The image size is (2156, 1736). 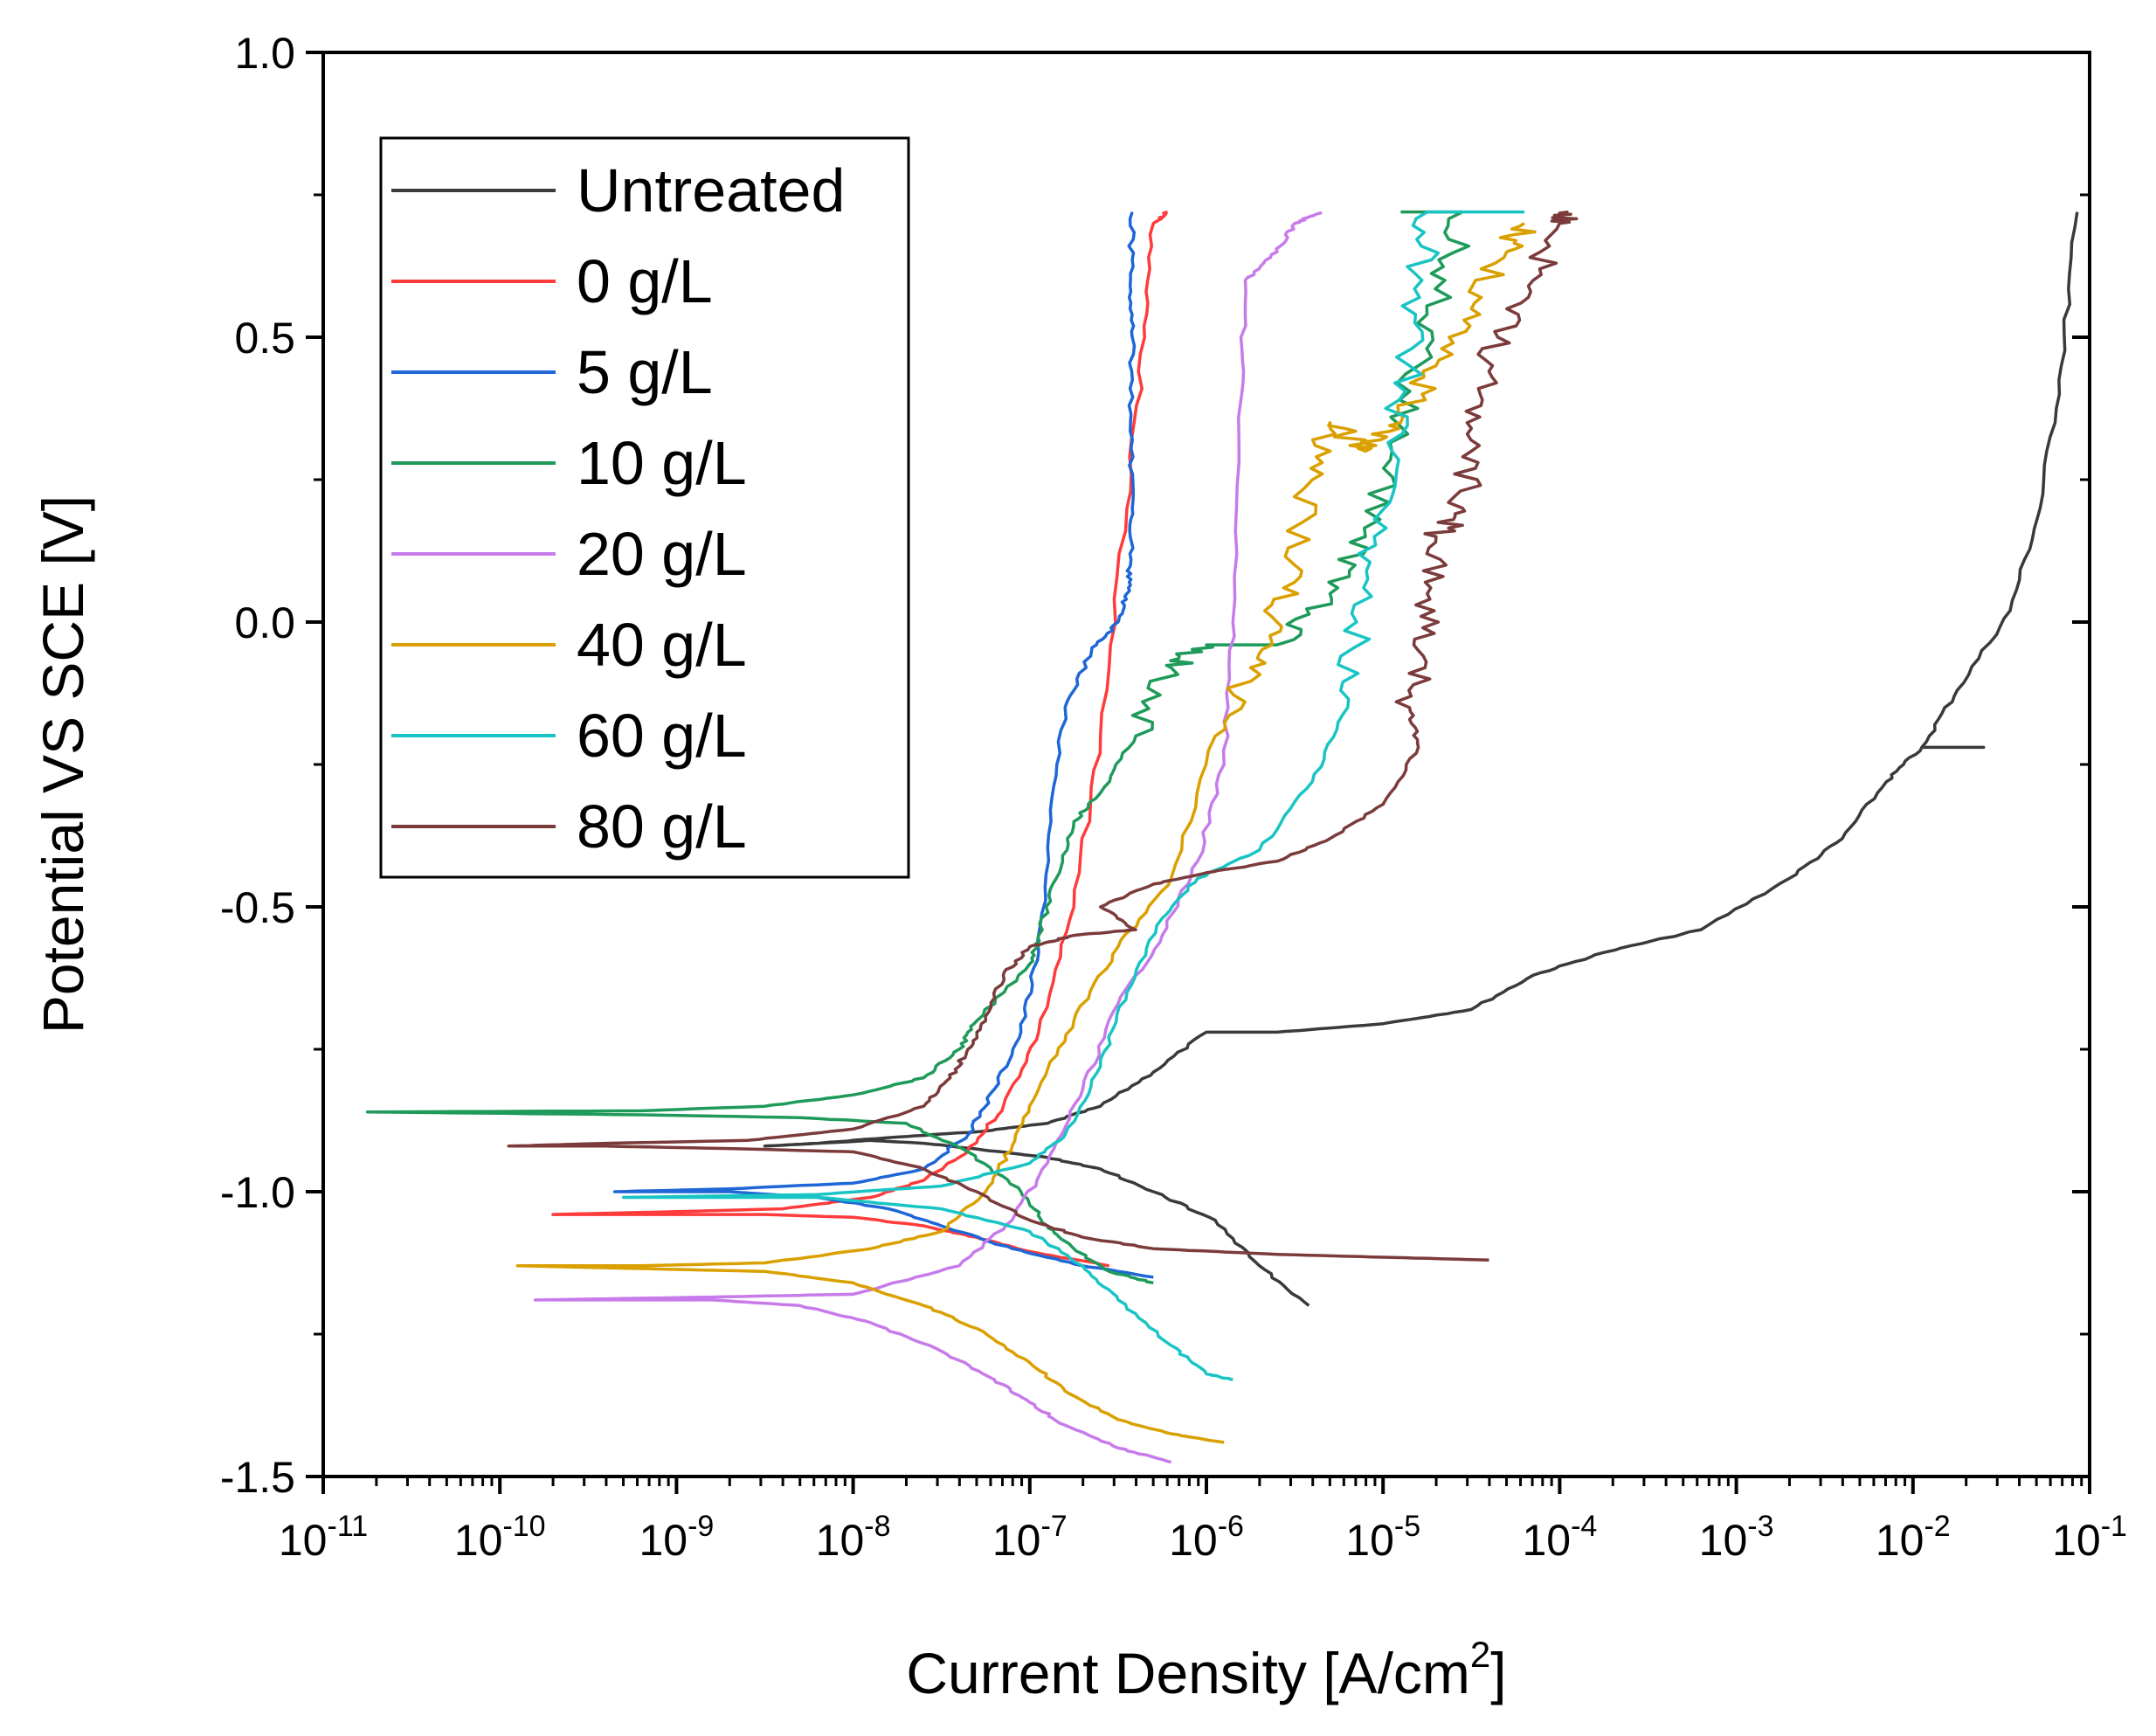 I want to click on x-tick-label: 10⁻⁴, so click(x=1560, y=1538).